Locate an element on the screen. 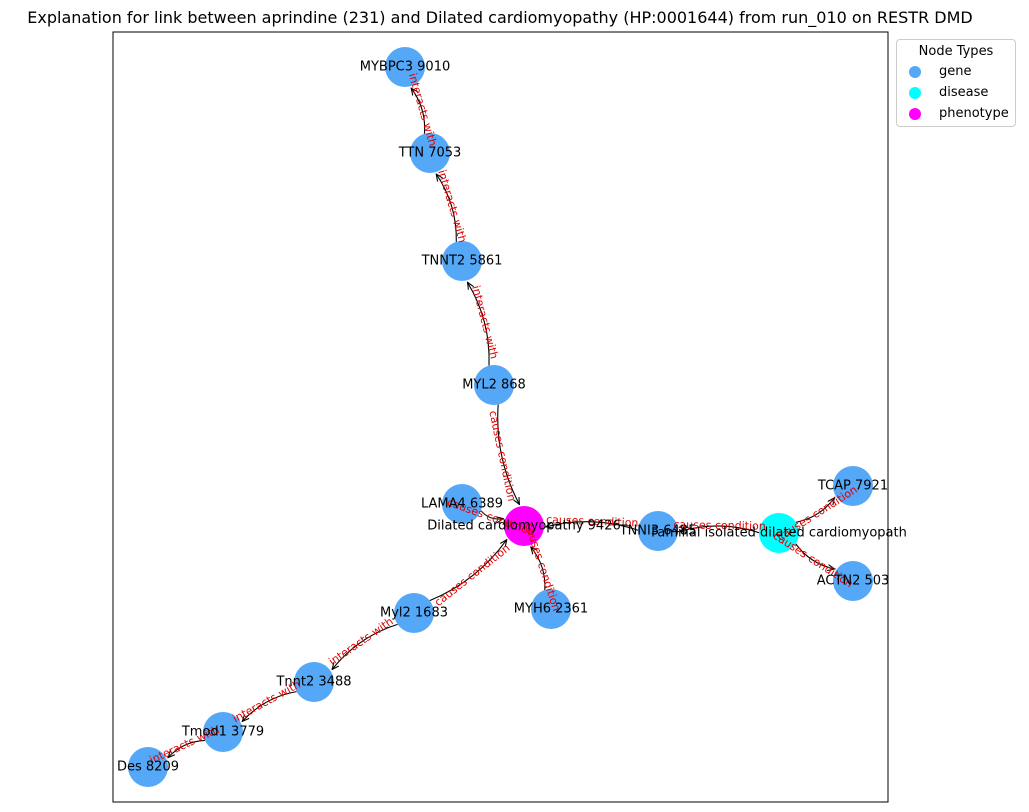  node-label-tcap-7921: TCAP 7921 is located at coordinates (852, 486).